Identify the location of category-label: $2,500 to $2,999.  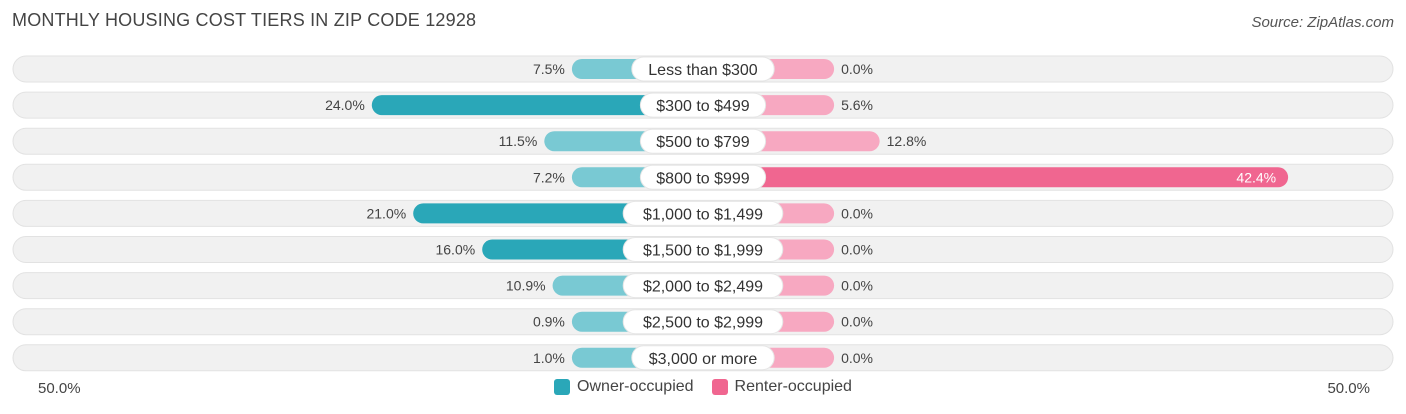
(703, 323).